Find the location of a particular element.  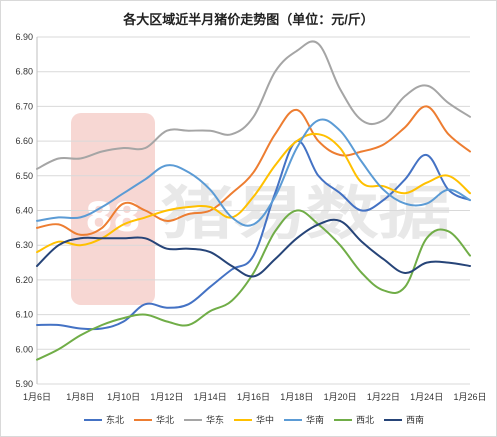

y-tick-label: 6.40 is located at coordinates (24, 211).